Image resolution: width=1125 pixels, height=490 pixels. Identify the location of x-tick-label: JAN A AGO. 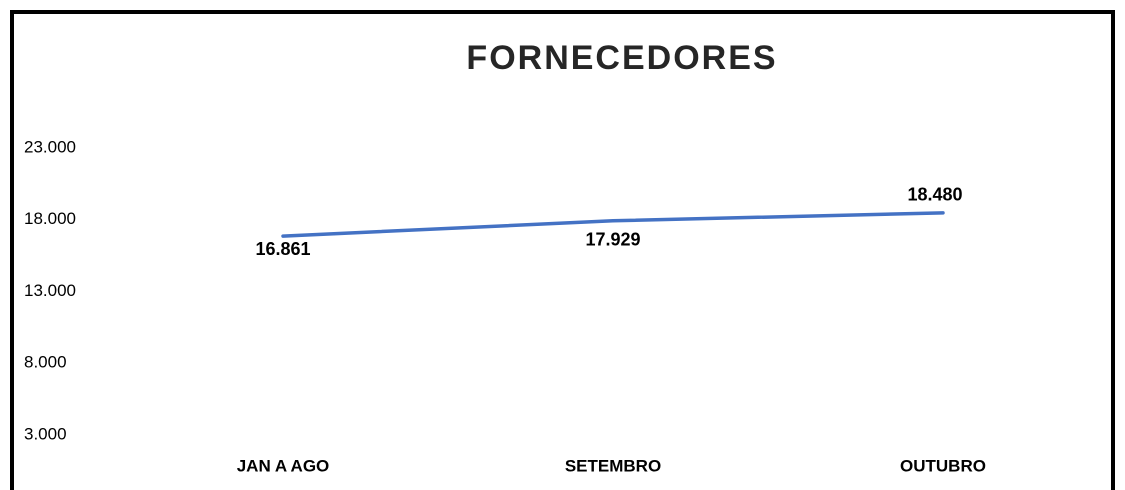
(283, 465).